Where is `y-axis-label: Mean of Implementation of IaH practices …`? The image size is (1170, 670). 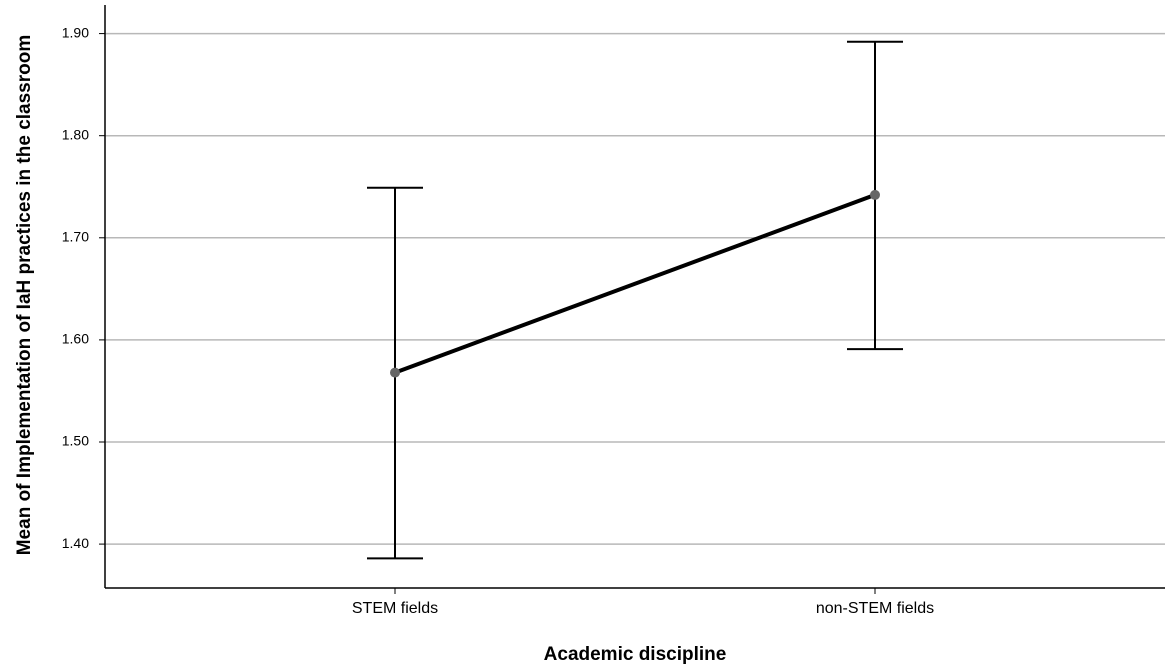 y-axis-label: Mean of Implementation of IaH practices … is located at coordinates (24, 295).